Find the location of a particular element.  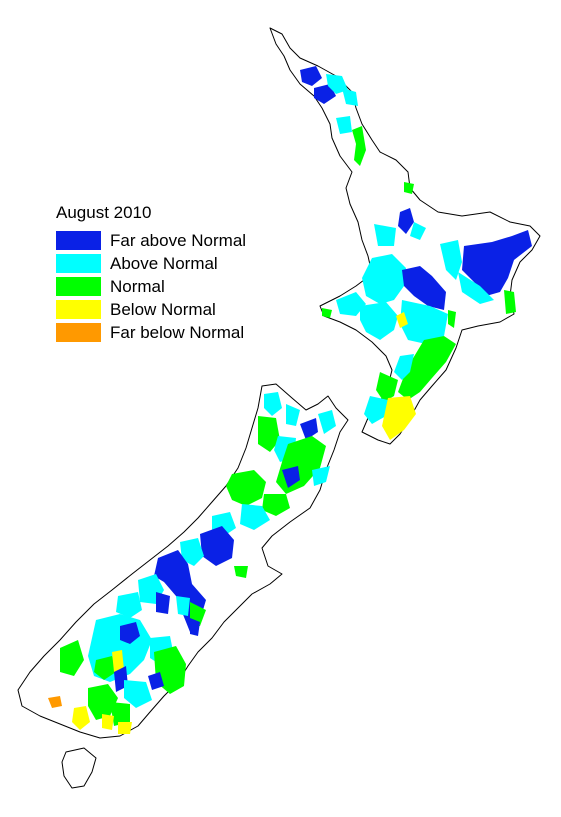

stewart-island is located at coordinates (79, 768).